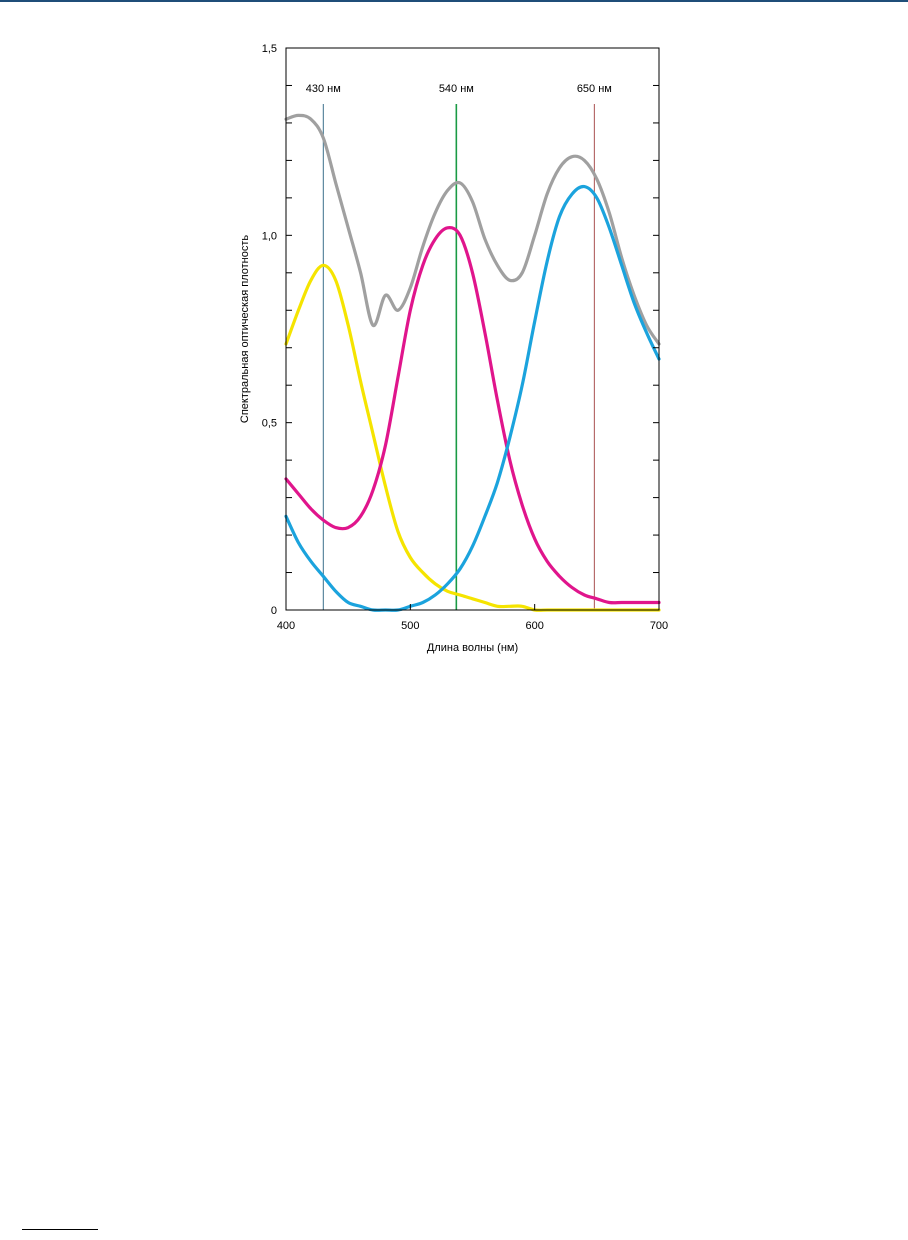 Image resolution: width=908 pixels, height=1240 pixels. I want to click on y-tick-label: 1,5, so click(269, 49).